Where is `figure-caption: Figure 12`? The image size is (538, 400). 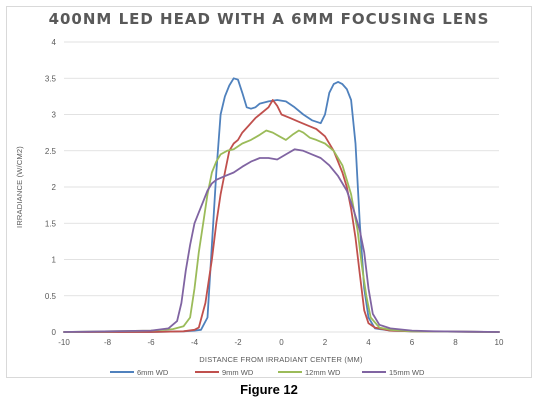
figure-caption: Figure 12 is located at coordinates (269, 389).